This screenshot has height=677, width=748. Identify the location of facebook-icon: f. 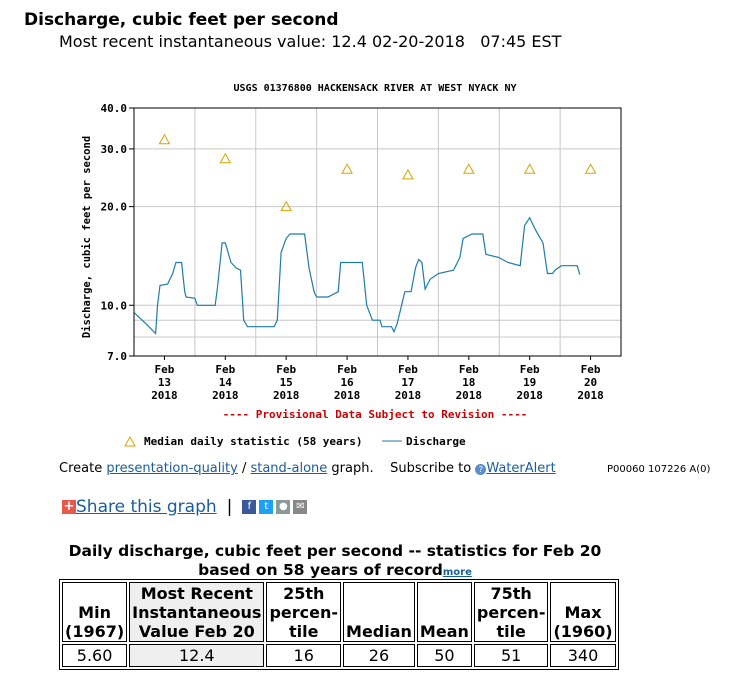
(249, 507).